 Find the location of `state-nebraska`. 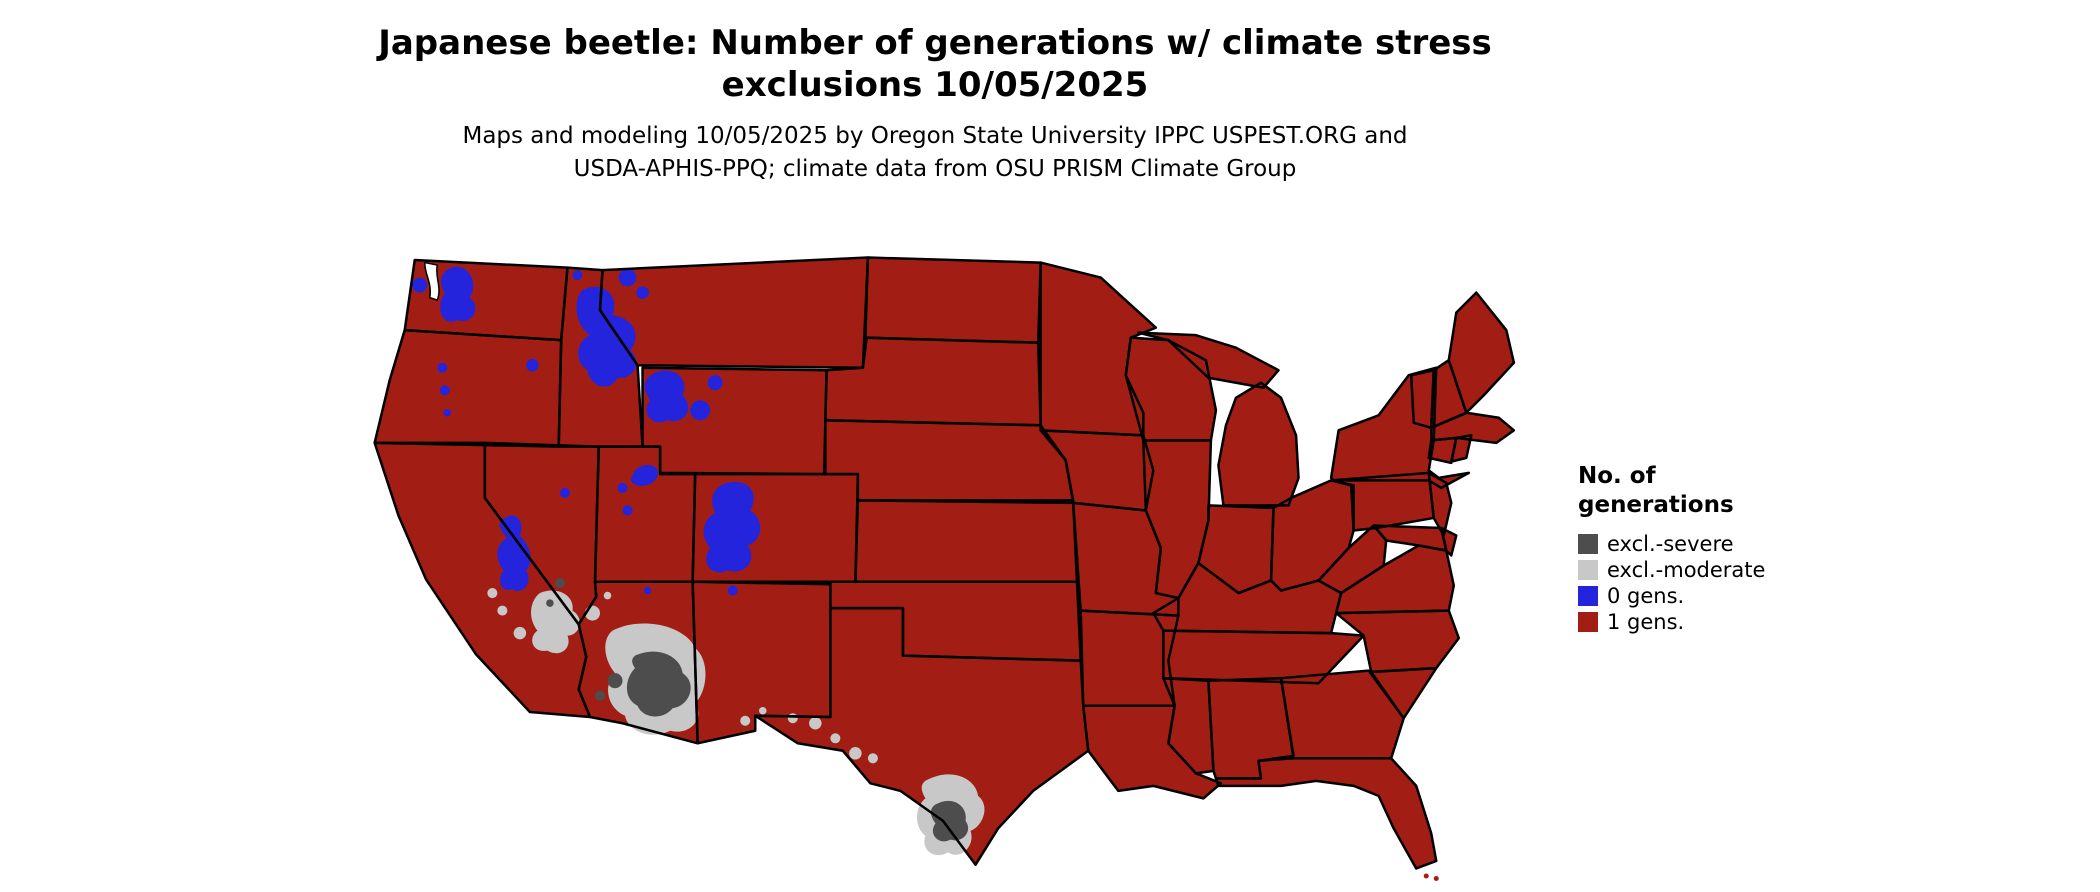

state-nebraska is located at coordinates (949, 460).